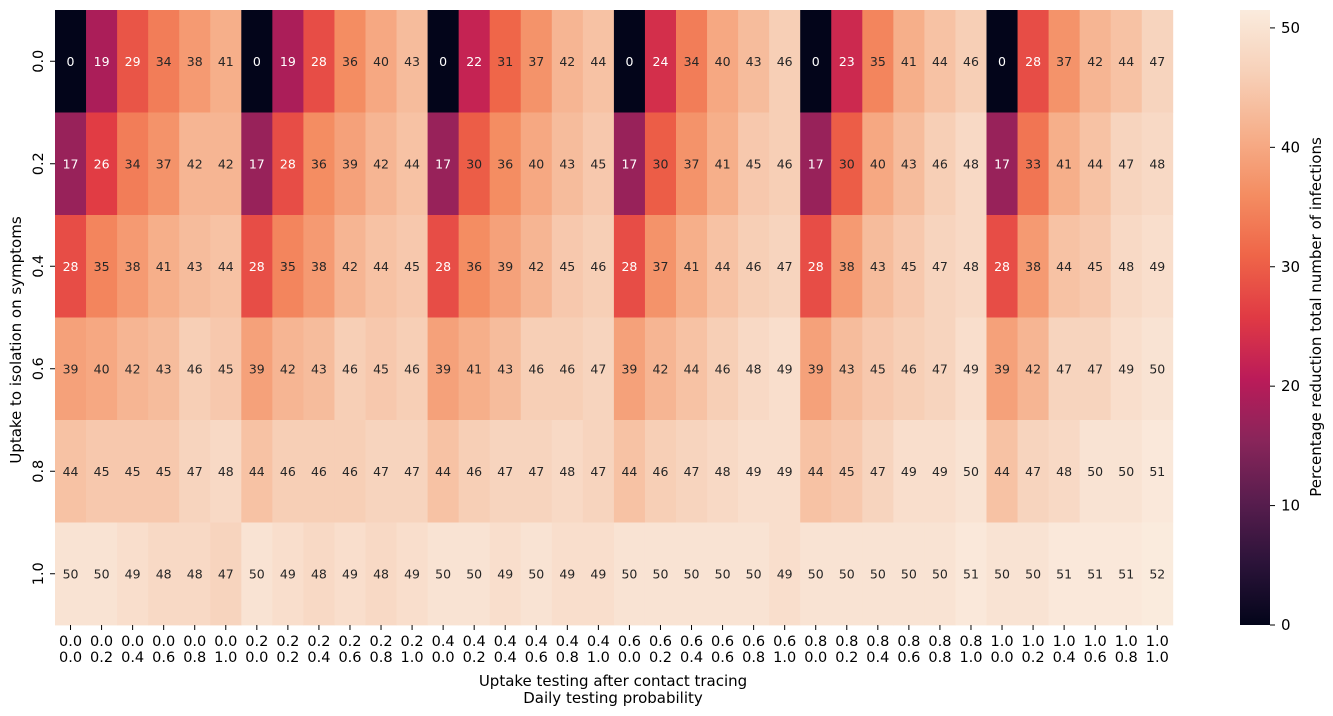  Describe the element at coordinates (613, 698) in the screenshot. I see `x-axis-label-line2: Daily testing probability` at that location.